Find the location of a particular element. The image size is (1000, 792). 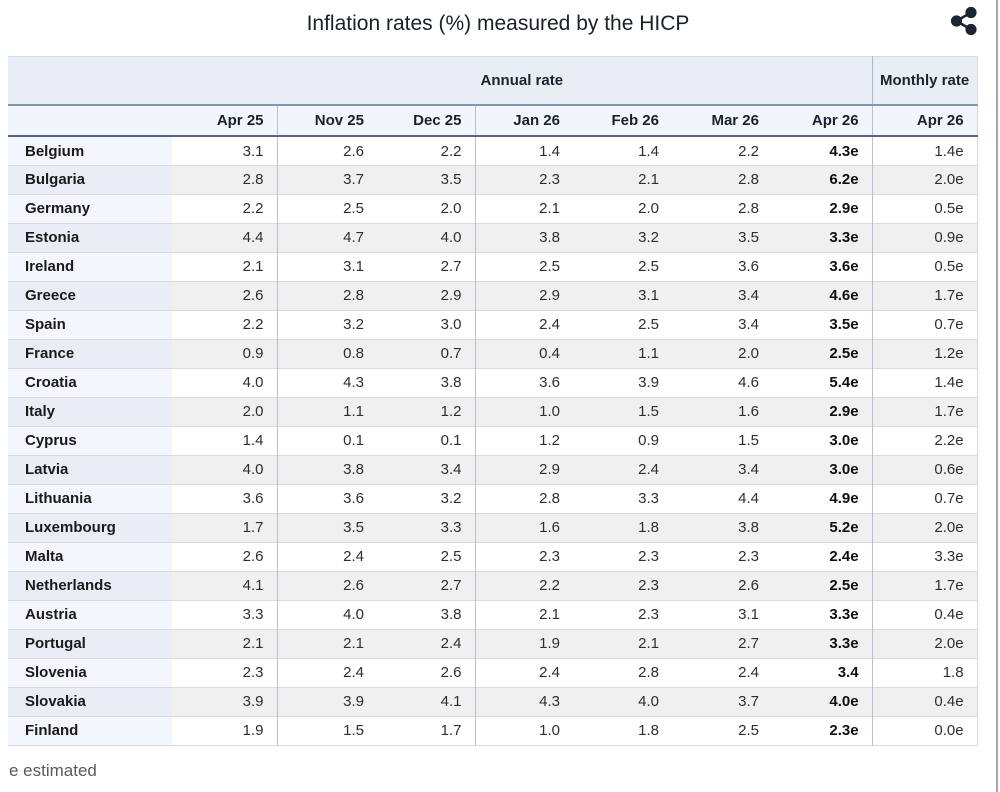

country-cell: Estonia is located at coordinates (90, 238).